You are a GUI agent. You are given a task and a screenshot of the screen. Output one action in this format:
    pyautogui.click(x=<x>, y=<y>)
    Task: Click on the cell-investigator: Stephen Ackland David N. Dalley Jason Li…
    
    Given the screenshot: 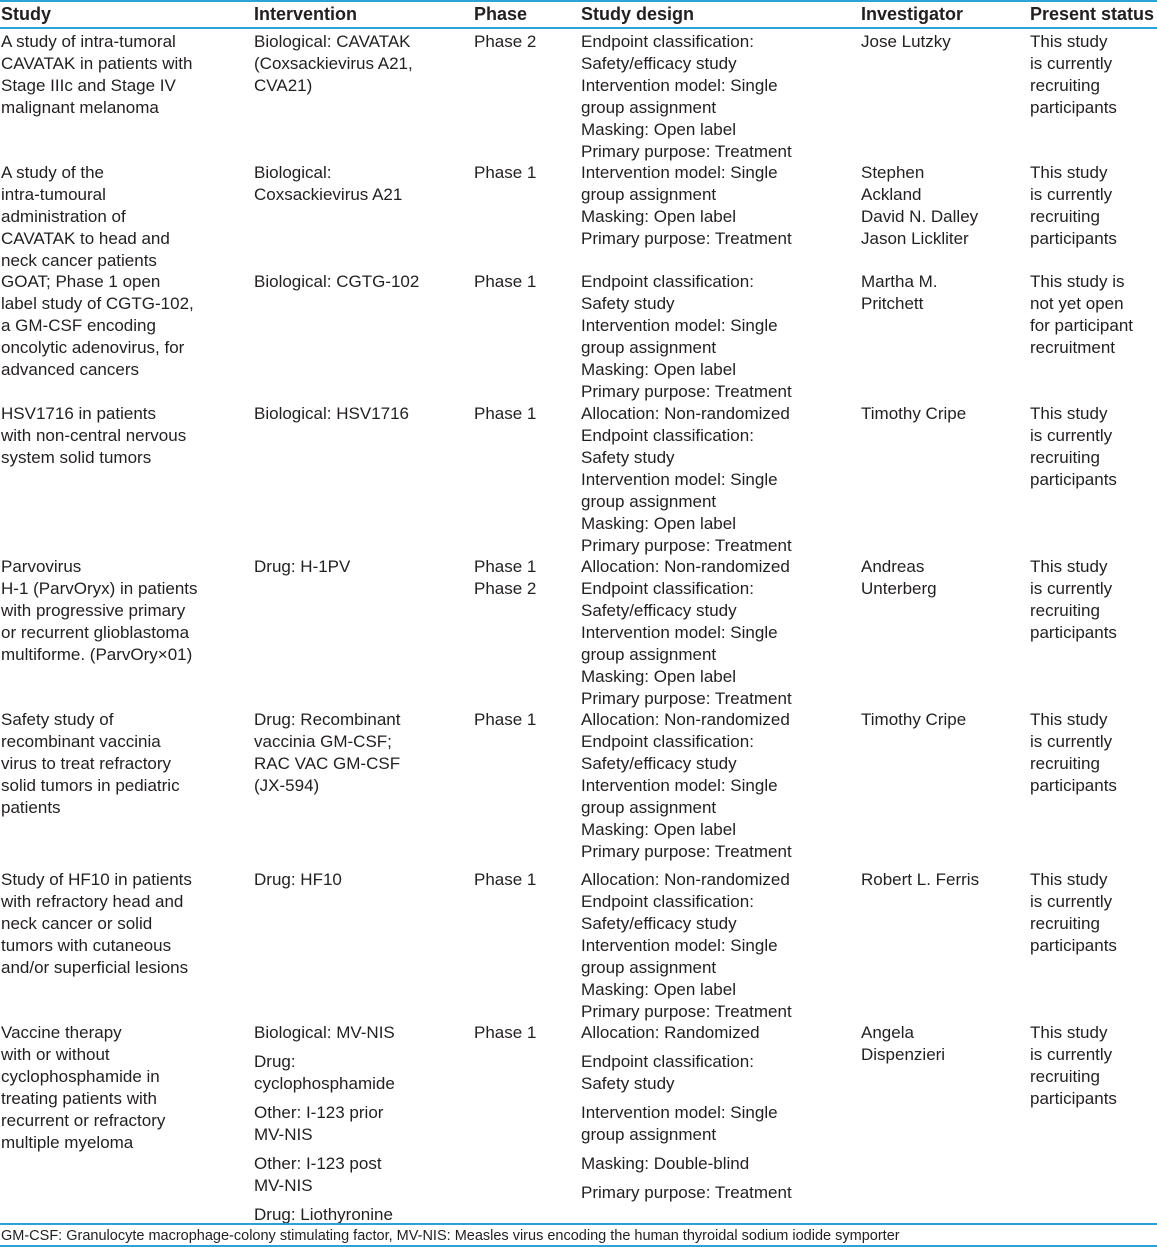 What is the action you would take?
    pyautogui.click(x=919, y=206)
    